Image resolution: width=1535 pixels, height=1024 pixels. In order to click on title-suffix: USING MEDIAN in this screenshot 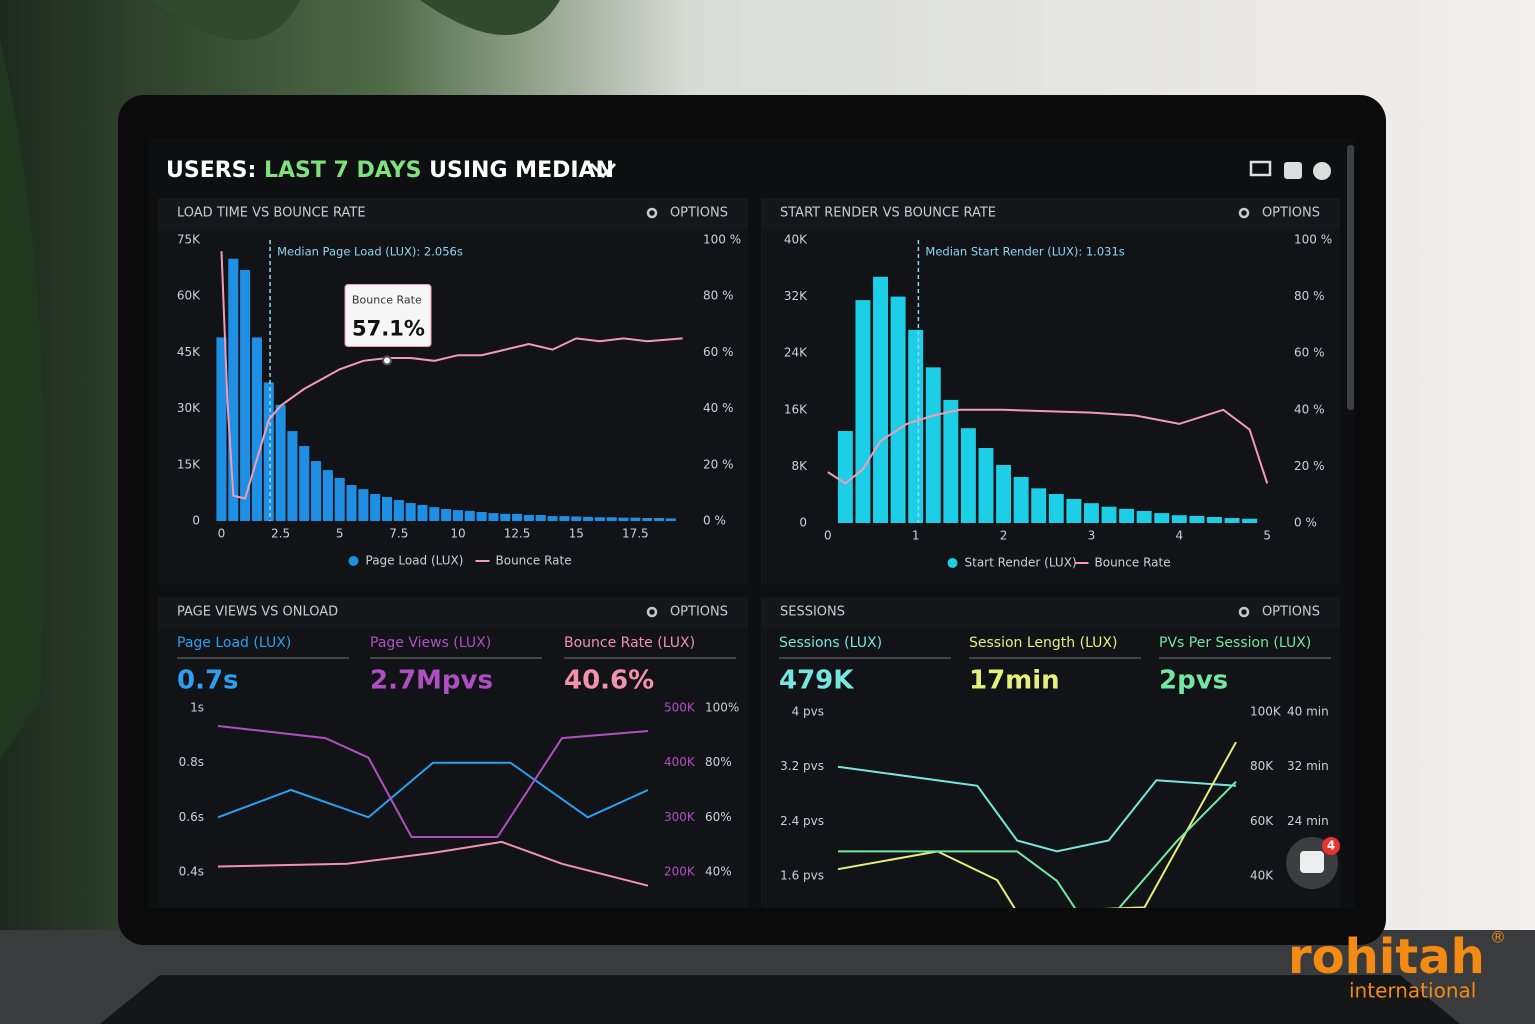, I will do `click(521, 170)`.